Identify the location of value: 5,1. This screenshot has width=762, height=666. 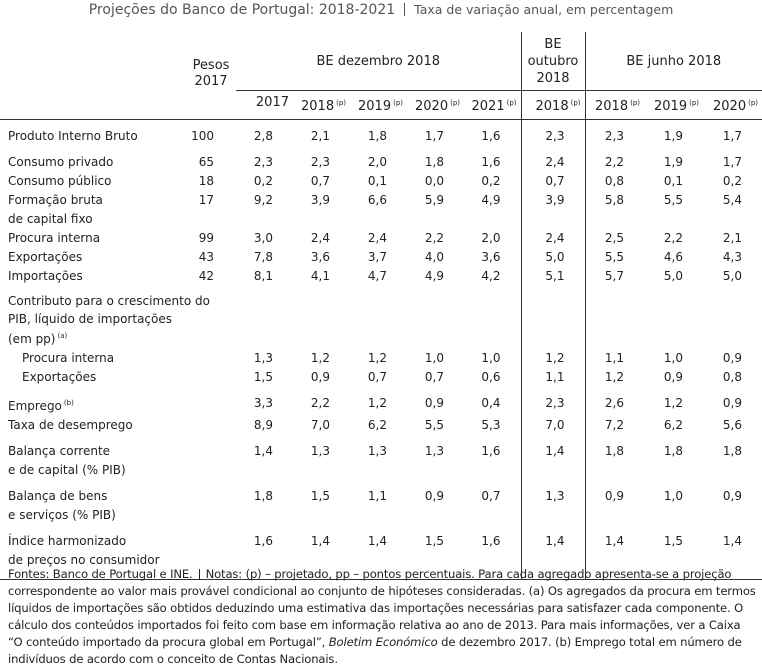
(552, 276).